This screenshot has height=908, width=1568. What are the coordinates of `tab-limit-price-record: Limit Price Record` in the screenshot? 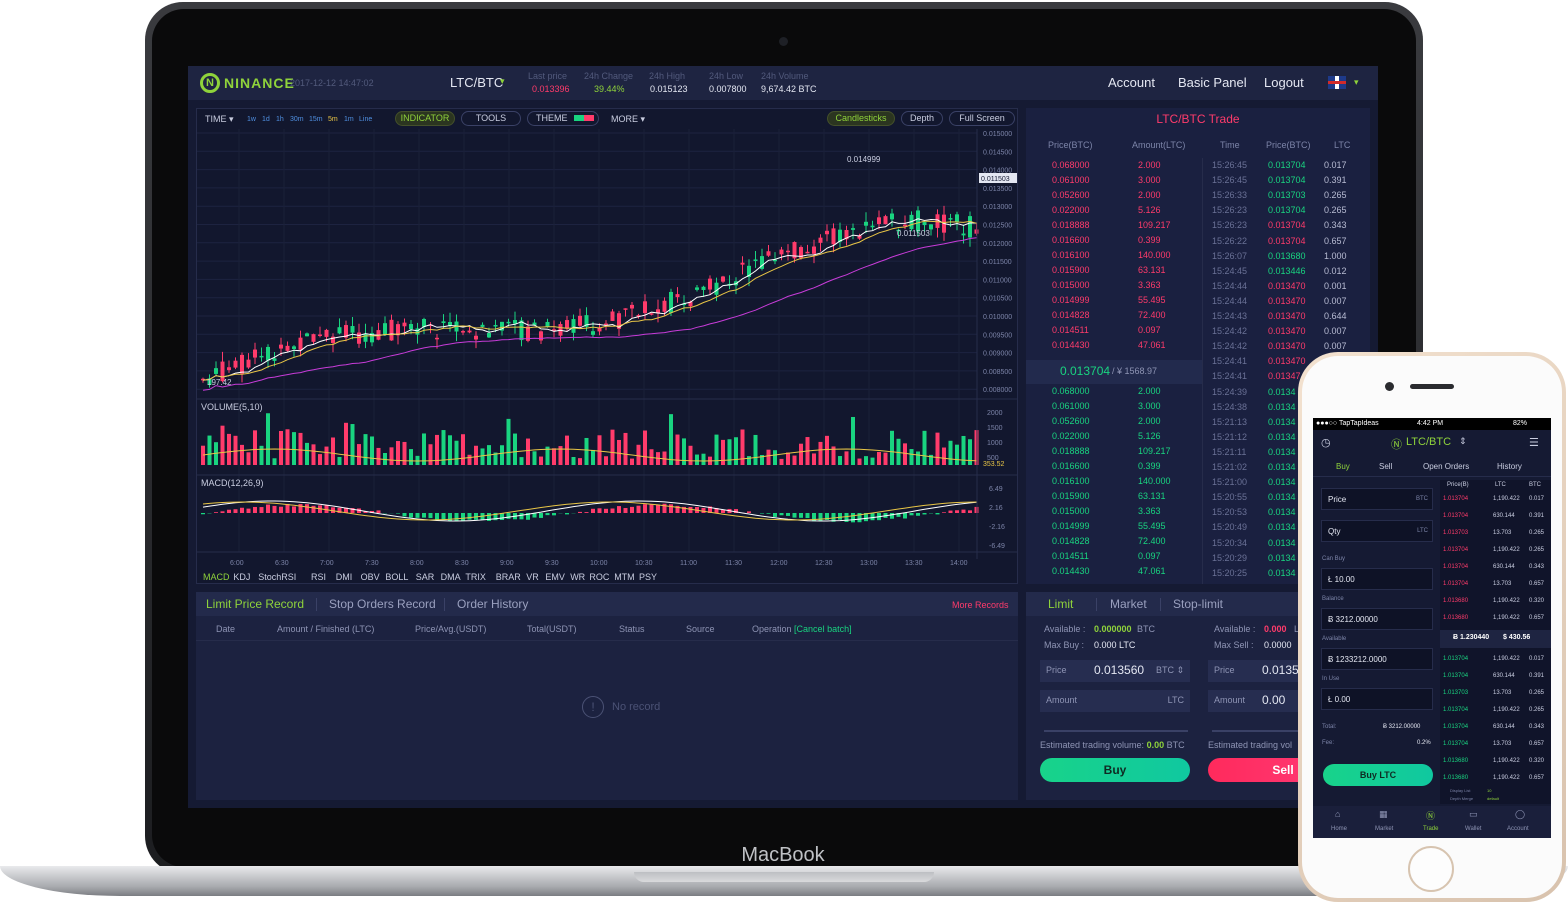 It's located at (255, 604).